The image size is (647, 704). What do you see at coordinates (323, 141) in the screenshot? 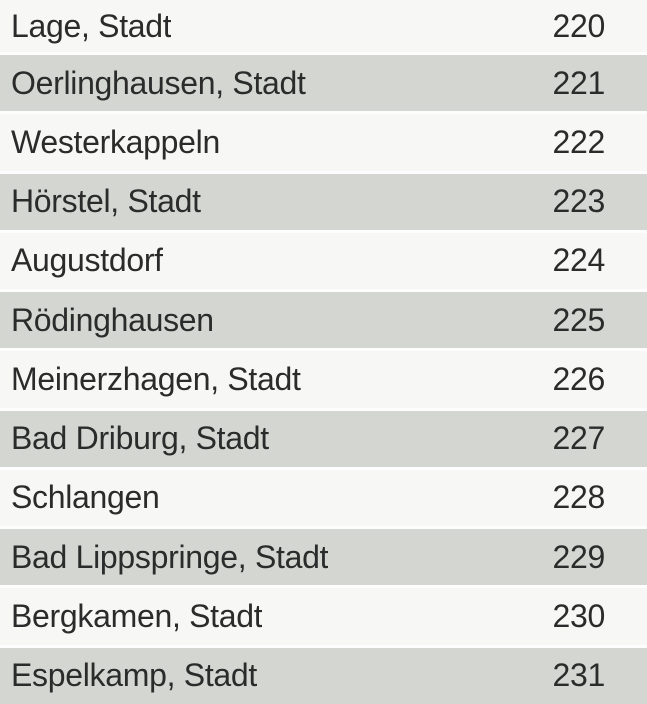
I see `list-item-westerkappeln: Westerkappeln 222` at bounding box center [323, 141].